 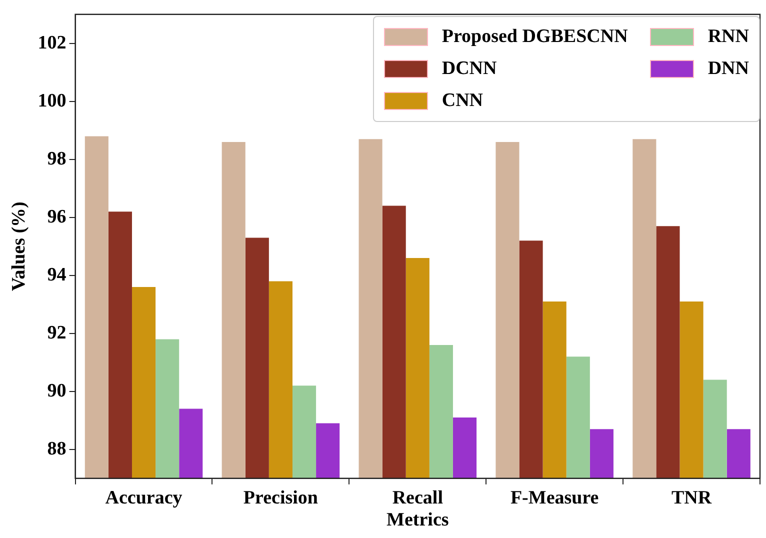 I want to click on legend-label: RNN, so click(x=728, y=37).